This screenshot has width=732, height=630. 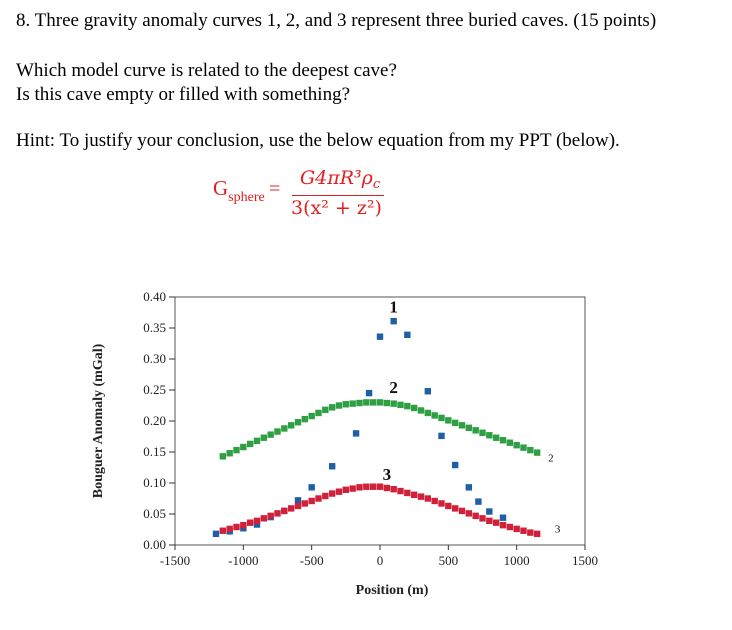 I want to click on x-tick-label: 1500, so click(x=585, y=560).